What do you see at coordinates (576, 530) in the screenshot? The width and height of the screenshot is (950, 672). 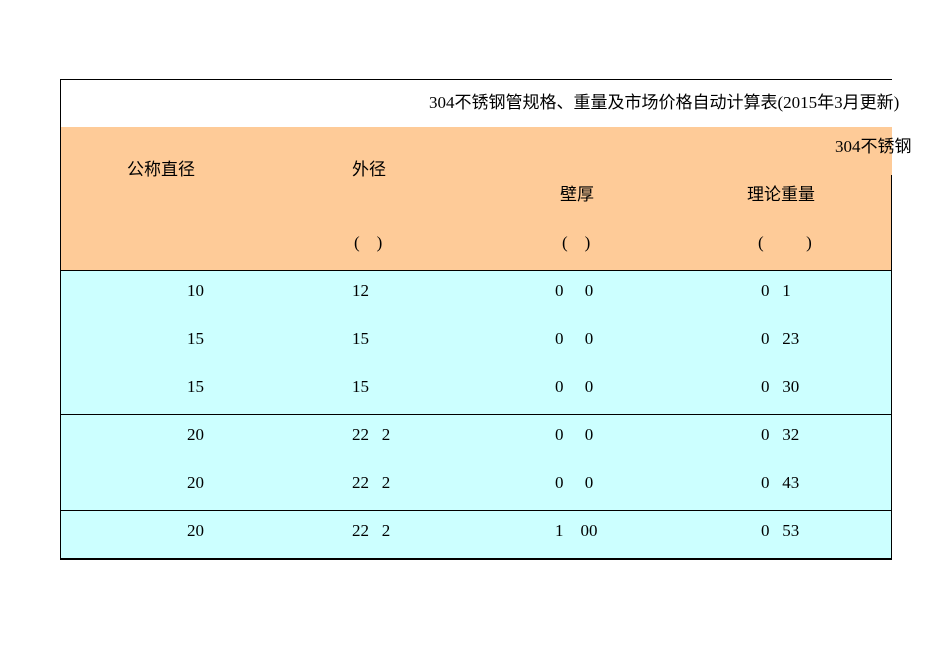 I see `cell-value: 1 00` at bounding box center [576, 530].